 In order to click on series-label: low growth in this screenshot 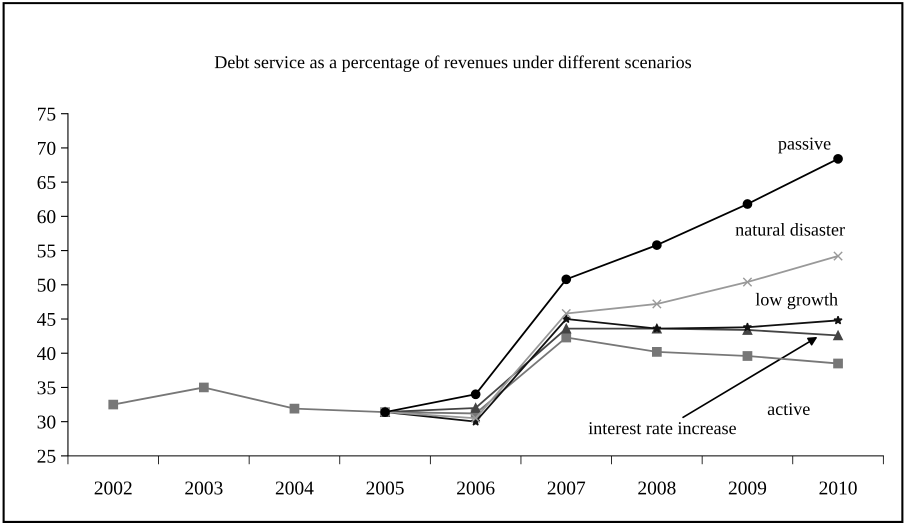, I will do `click(797, 301)`.